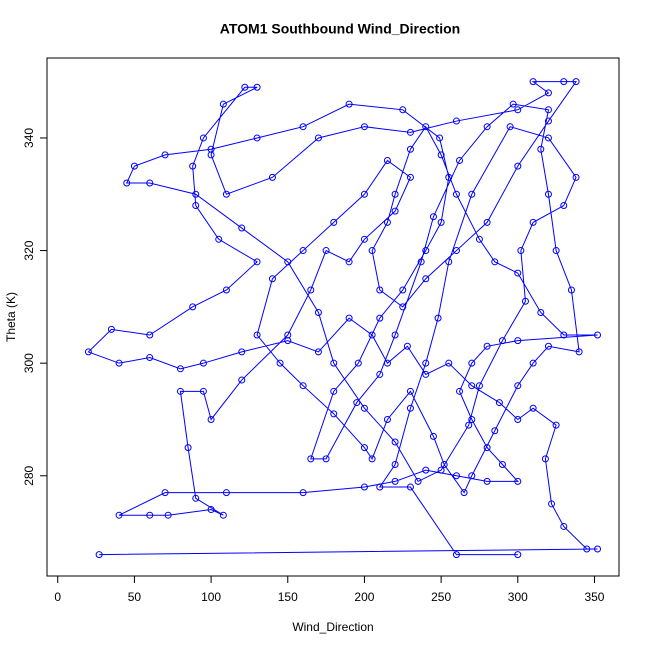 The height and width of the screenshot is (650, 650). Describe the element at coordinates (135, 597) in the screenshot. I see `x-tick-label: 50` at that location.